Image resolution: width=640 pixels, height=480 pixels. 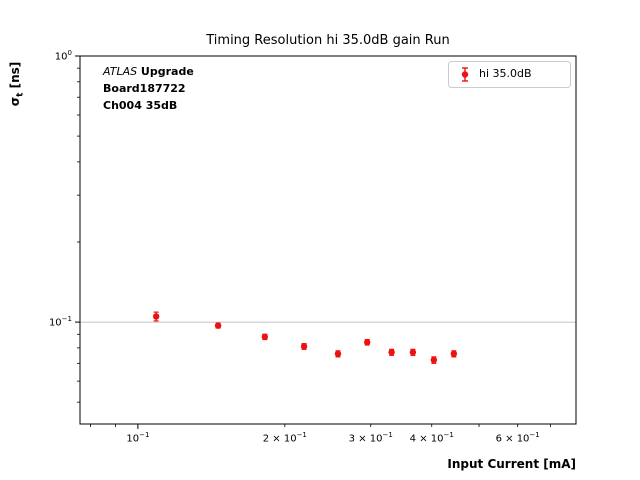 I want to click on y-tick-label: 10⁰, so click(x=63, y=56).